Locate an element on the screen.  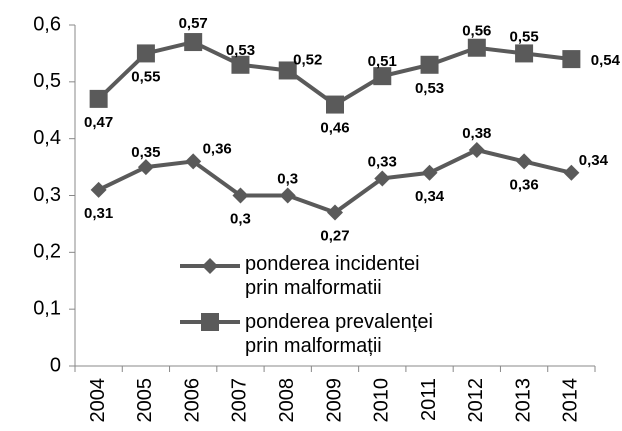
data-label: 0,31 is located at coordinates (98, 213).